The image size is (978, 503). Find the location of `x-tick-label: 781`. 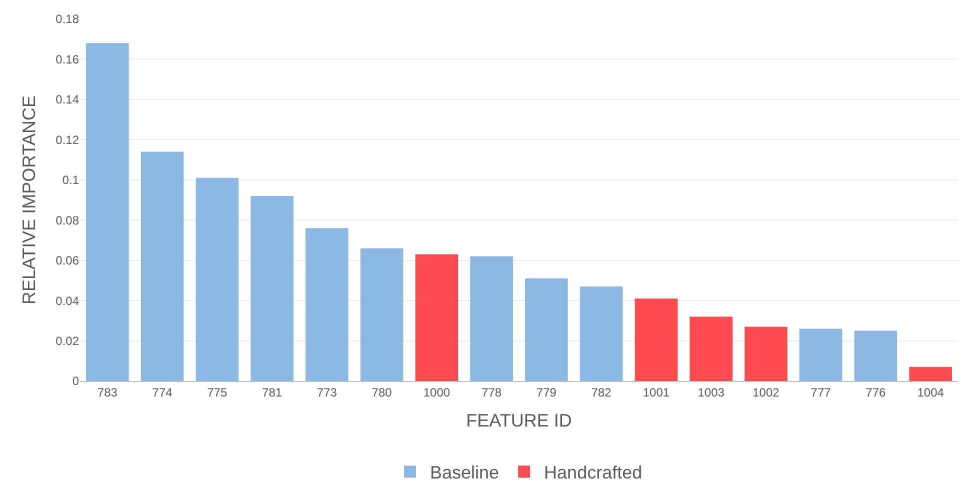

x-tick-label: 781 is located at coordinates (272, 392).